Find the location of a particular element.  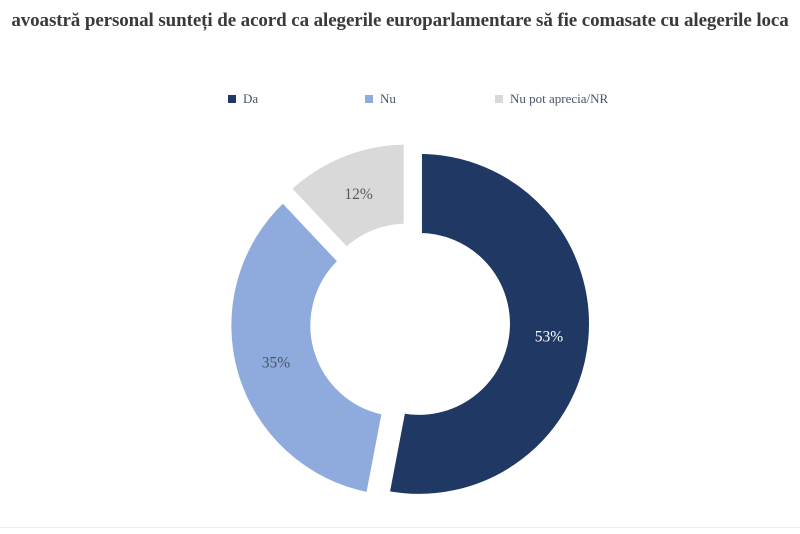

card-bottom-divider is located at coordinates (400, 527).